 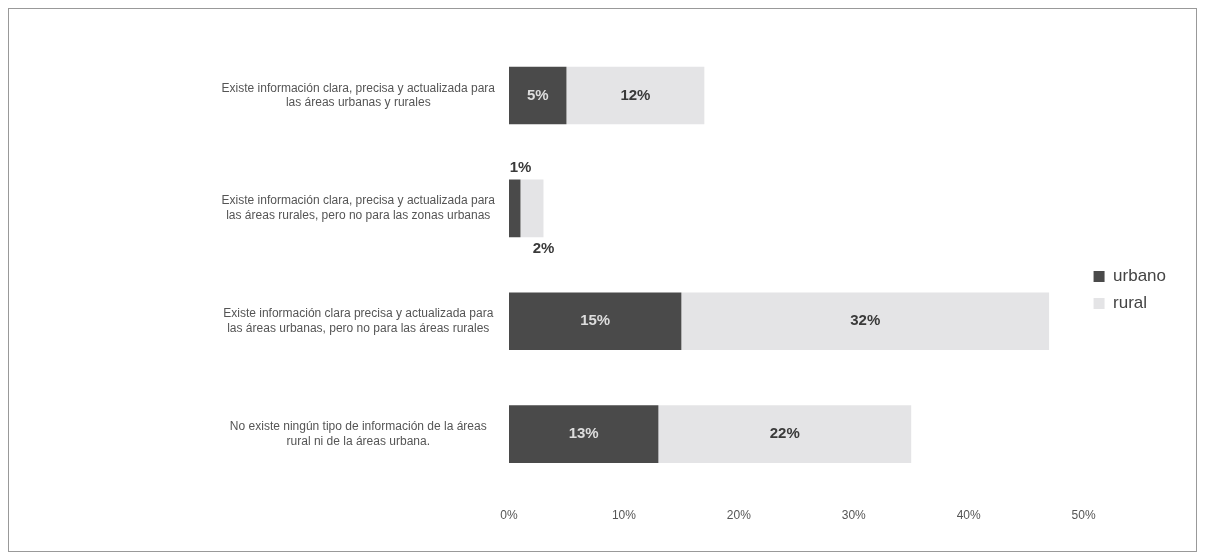 I want to click on data-label: 32%, so click(x=865, y=320).